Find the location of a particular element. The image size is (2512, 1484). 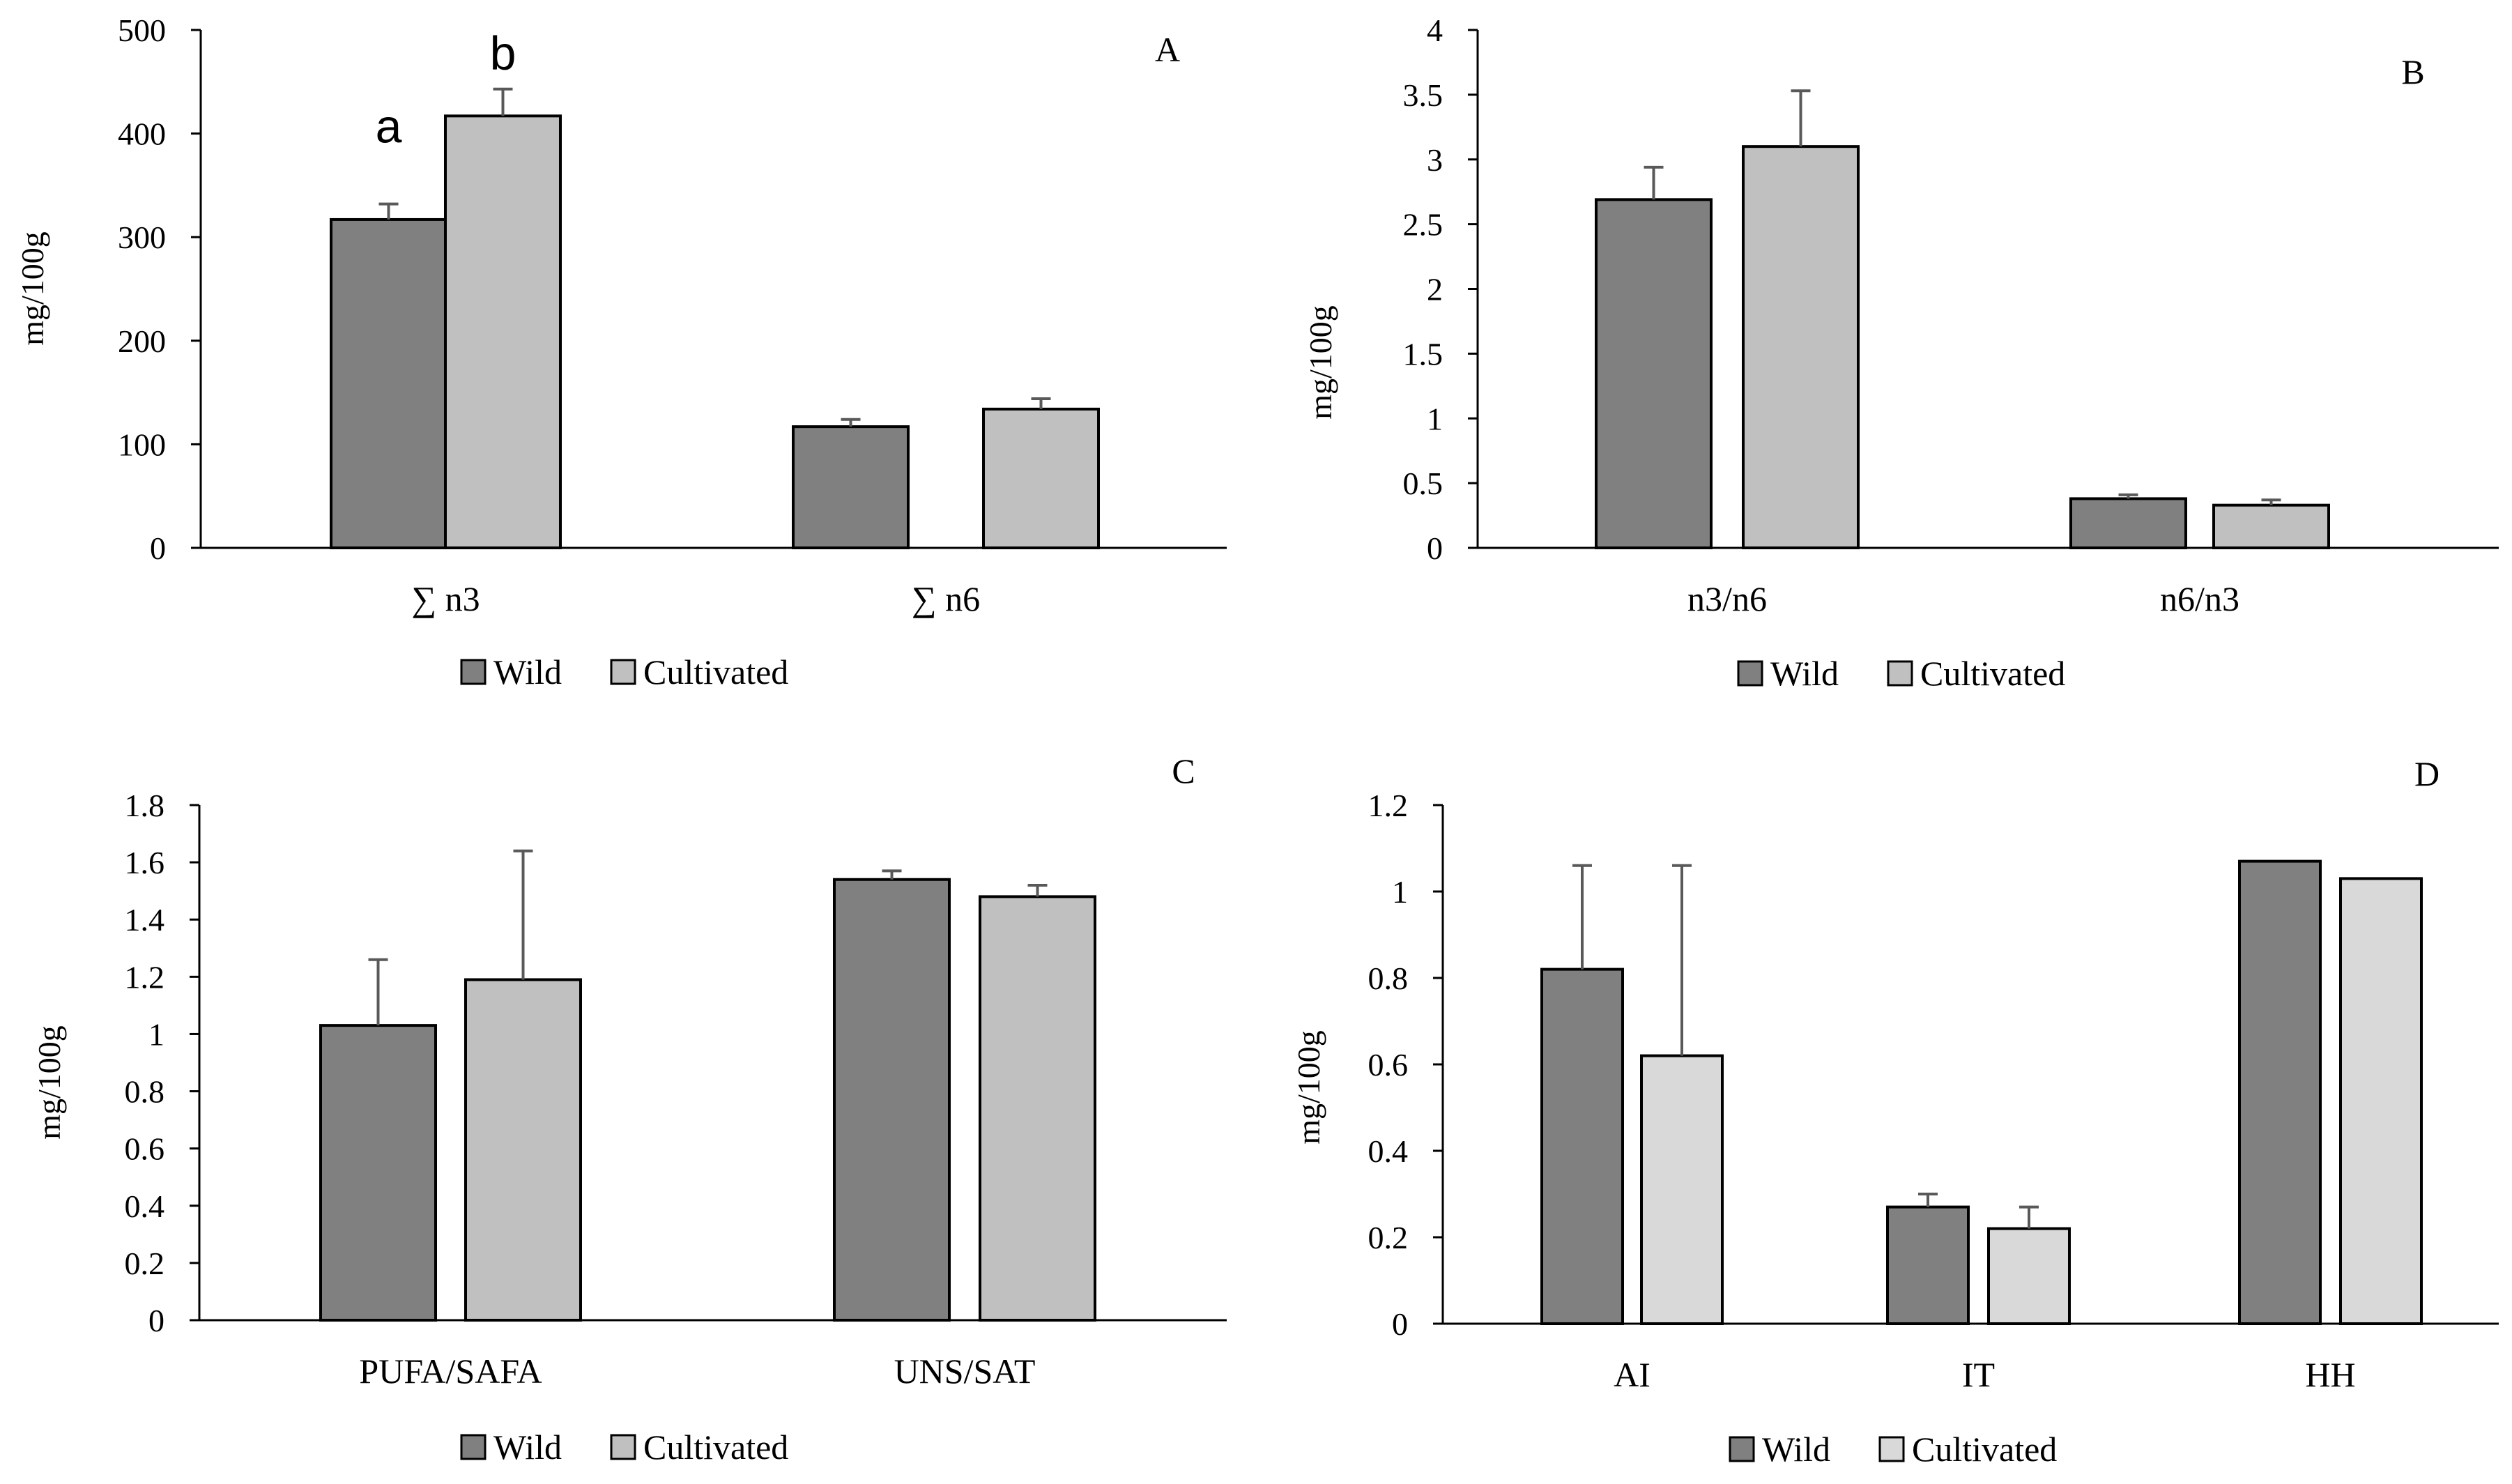

y-tick-label: 400 is located at coordinates (142, 134).